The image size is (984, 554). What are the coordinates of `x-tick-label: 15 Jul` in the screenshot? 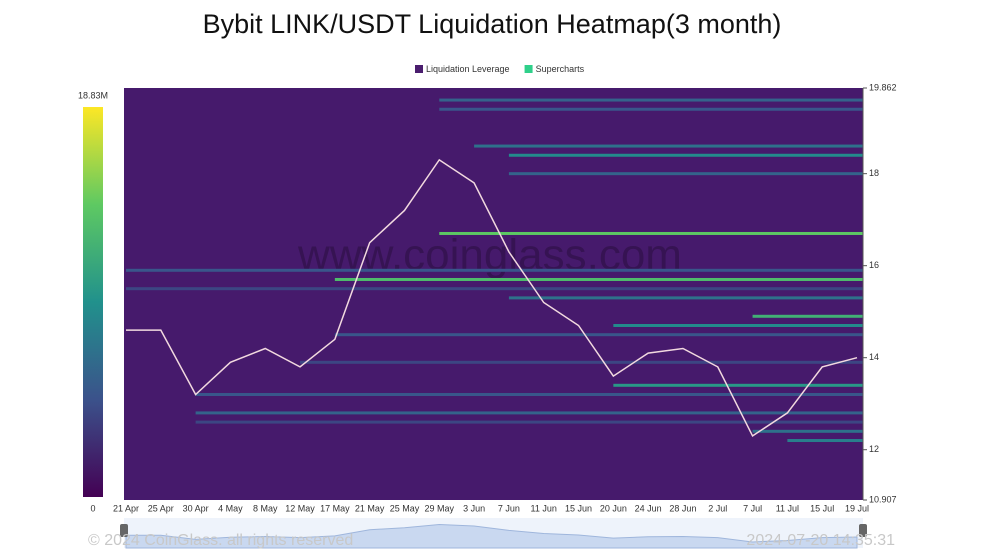 It's located at (822, 508).